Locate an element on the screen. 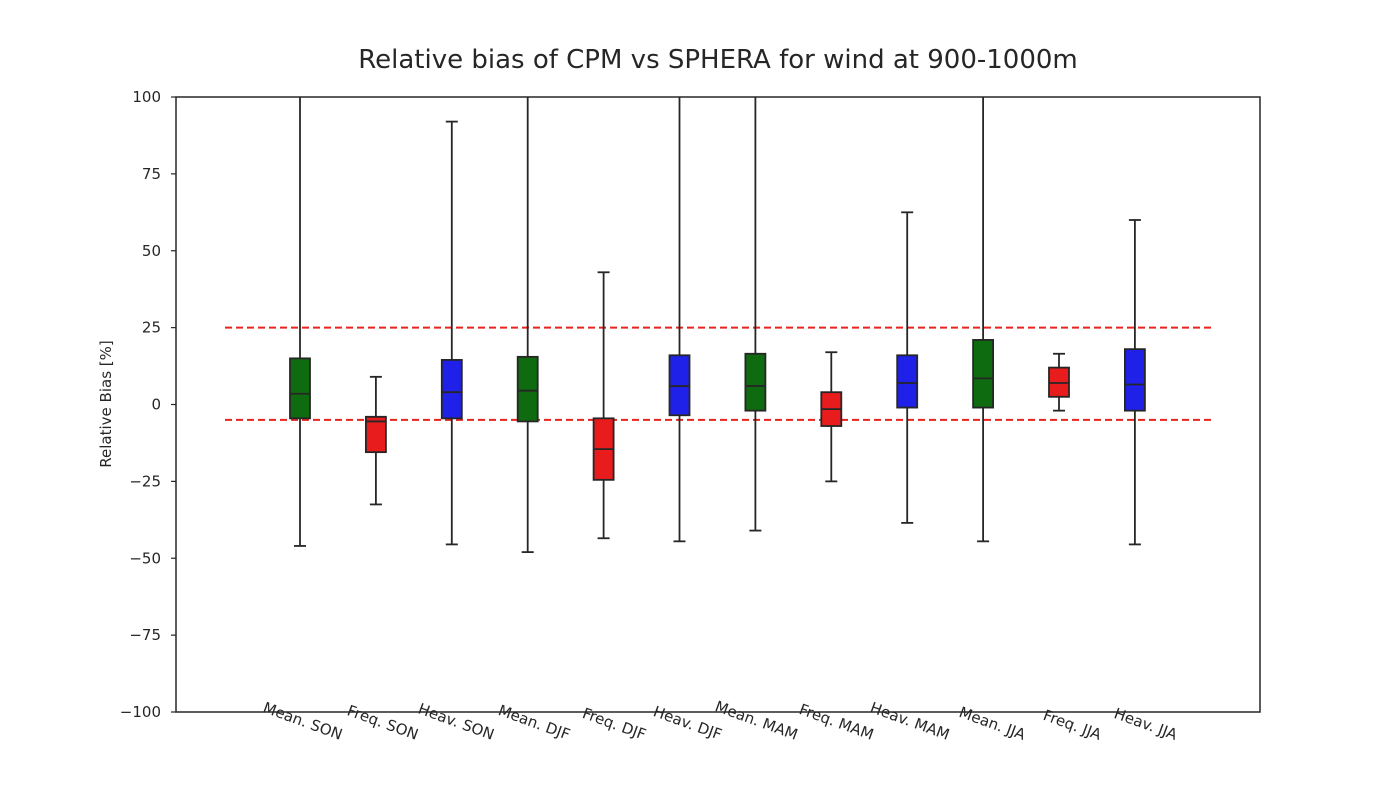 The height and width of the screenshot is (800, 1400). category-label: Mean. JJA is located at coordinates (993, 723).